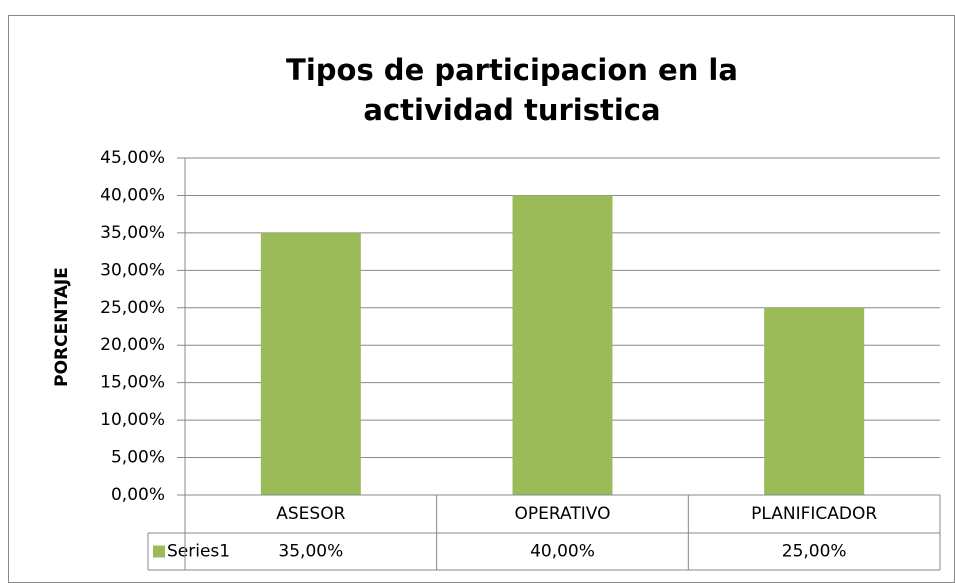  I want to click on y-tick-label: 25,00%, so click(132, 308).